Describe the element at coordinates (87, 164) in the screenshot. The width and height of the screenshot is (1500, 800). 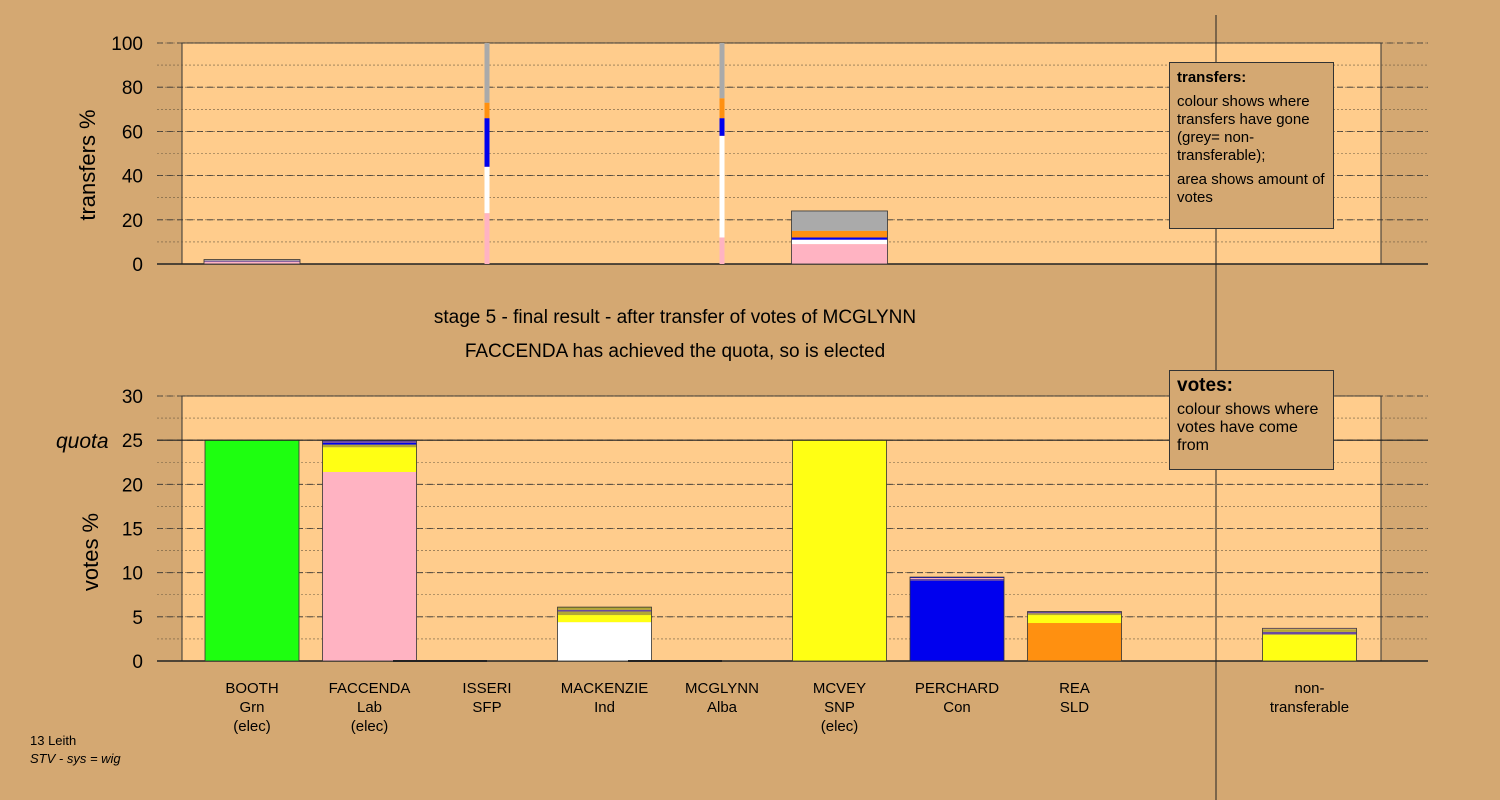
I see `transfers-y-axis-label: transfers %` at that location.